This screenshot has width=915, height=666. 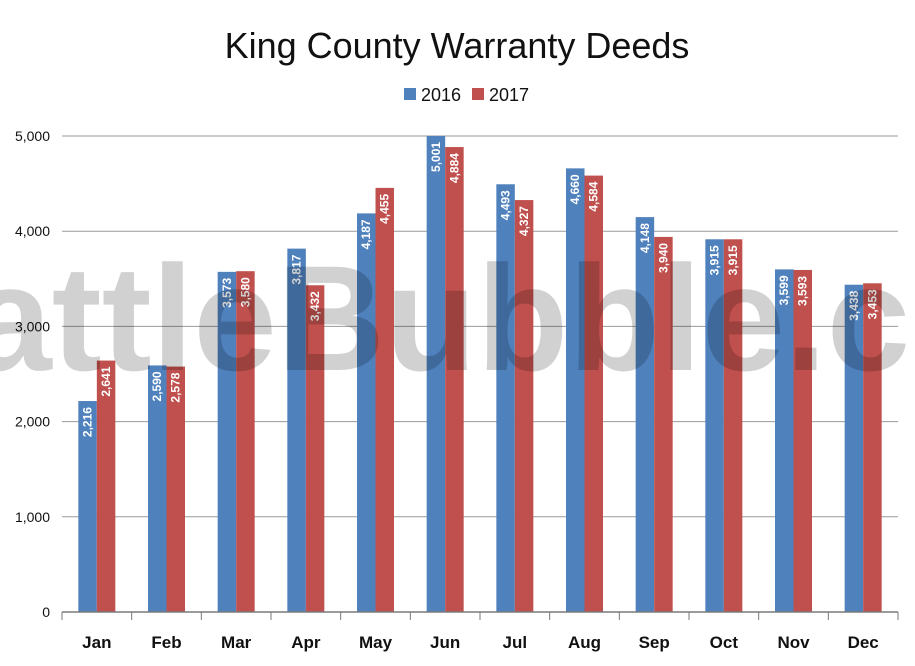 I want to click on data-label: 5,001, so click(x=436, y=157).